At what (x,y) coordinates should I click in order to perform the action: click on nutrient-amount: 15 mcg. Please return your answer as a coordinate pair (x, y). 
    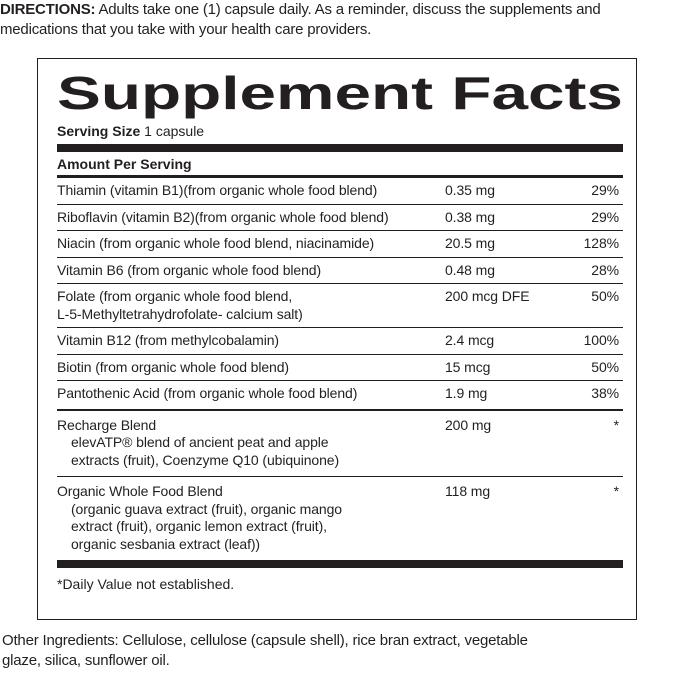
    Looking at the image, I should click on (468, 366).